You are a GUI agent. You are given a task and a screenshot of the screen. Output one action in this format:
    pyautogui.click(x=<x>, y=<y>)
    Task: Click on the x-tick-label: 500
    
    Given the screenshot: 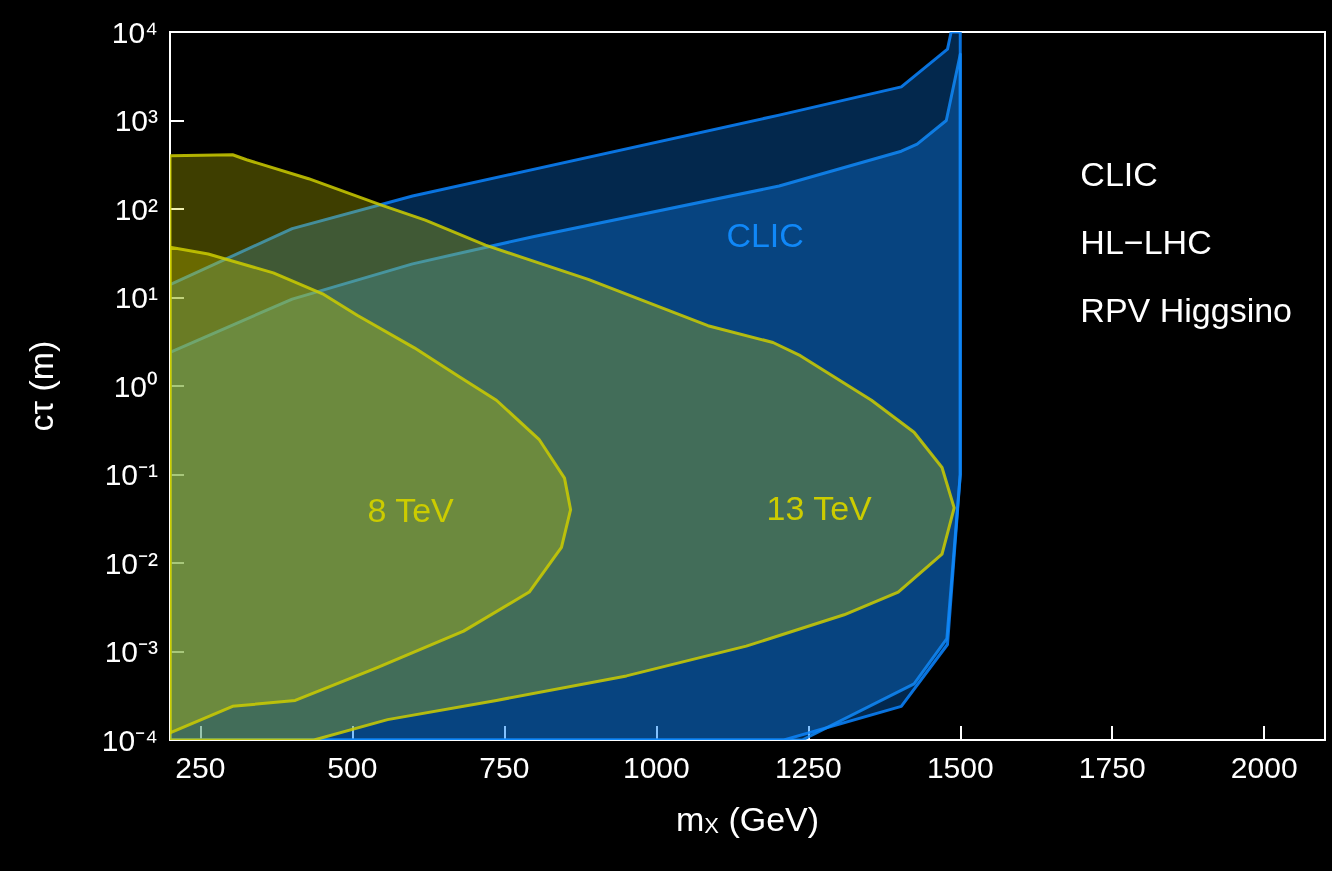 What is the action you would take?
    pyautogui.click(x=352, y=767)
    